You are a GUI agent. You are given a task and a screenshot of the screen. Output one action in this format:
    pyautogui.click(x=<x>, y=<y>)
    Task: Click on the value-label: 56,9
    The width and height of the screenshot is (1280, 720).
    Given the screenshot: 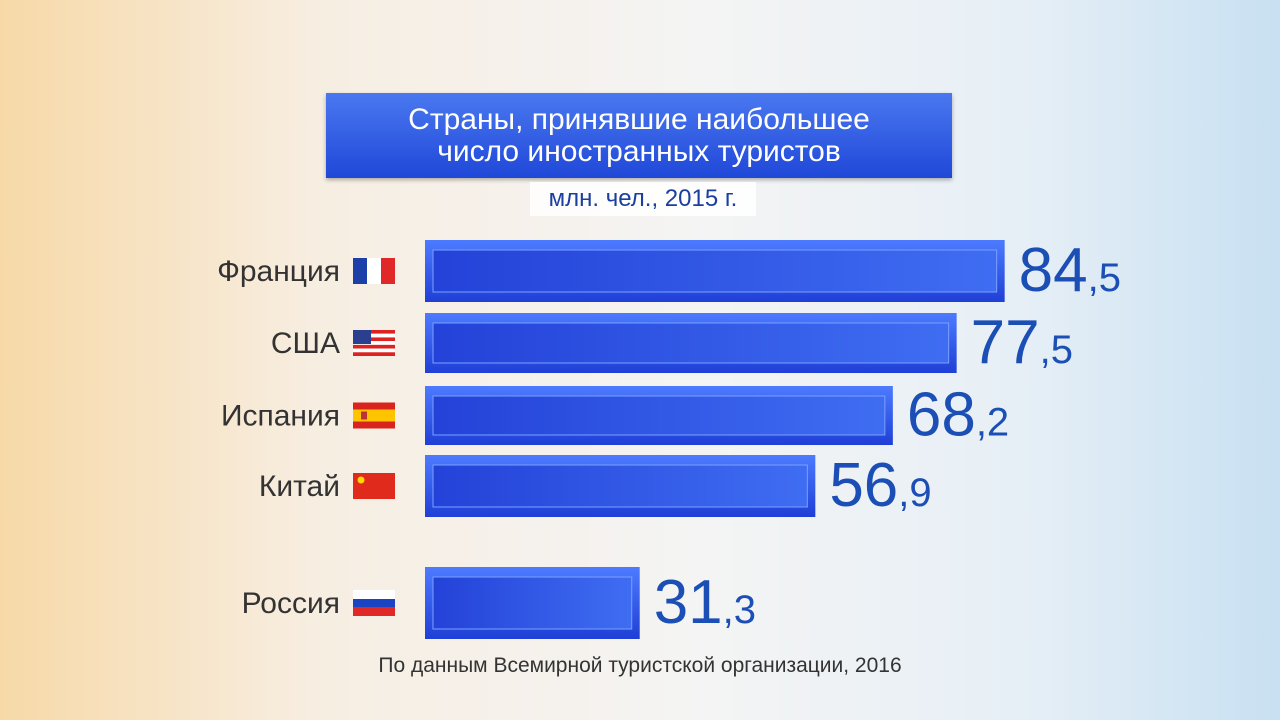 What is the action you would take?
    pyautogui.click(x=880, y=485)
    